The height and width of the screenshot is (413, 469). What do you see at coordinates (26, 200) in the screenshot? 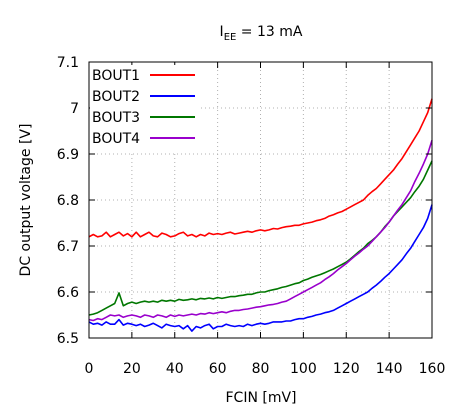
I see `y-axis-label: DC output voltage [V]` at bounding box center [26, 200].